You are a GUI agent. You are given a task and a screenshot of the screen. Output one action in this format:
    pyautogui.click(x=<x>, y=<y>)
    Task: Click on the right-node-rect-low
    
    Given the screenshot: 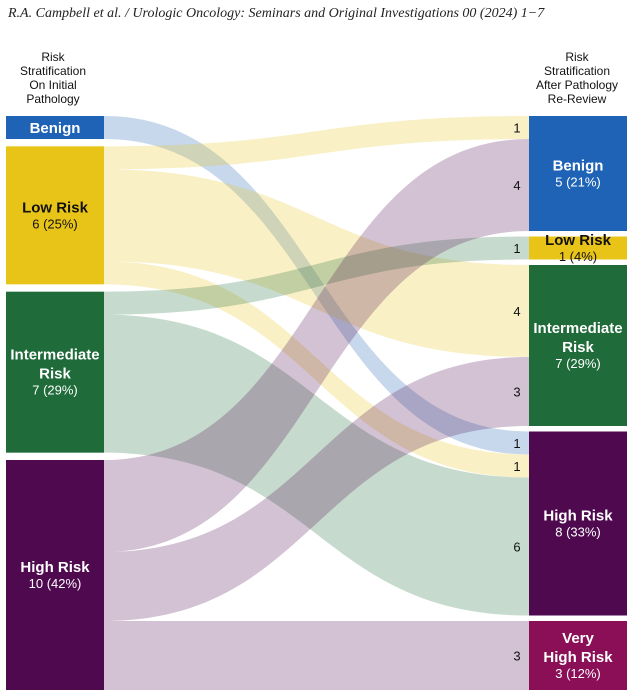 What is the action you would take?
    pyautogui.click(x=578, y=248)
    